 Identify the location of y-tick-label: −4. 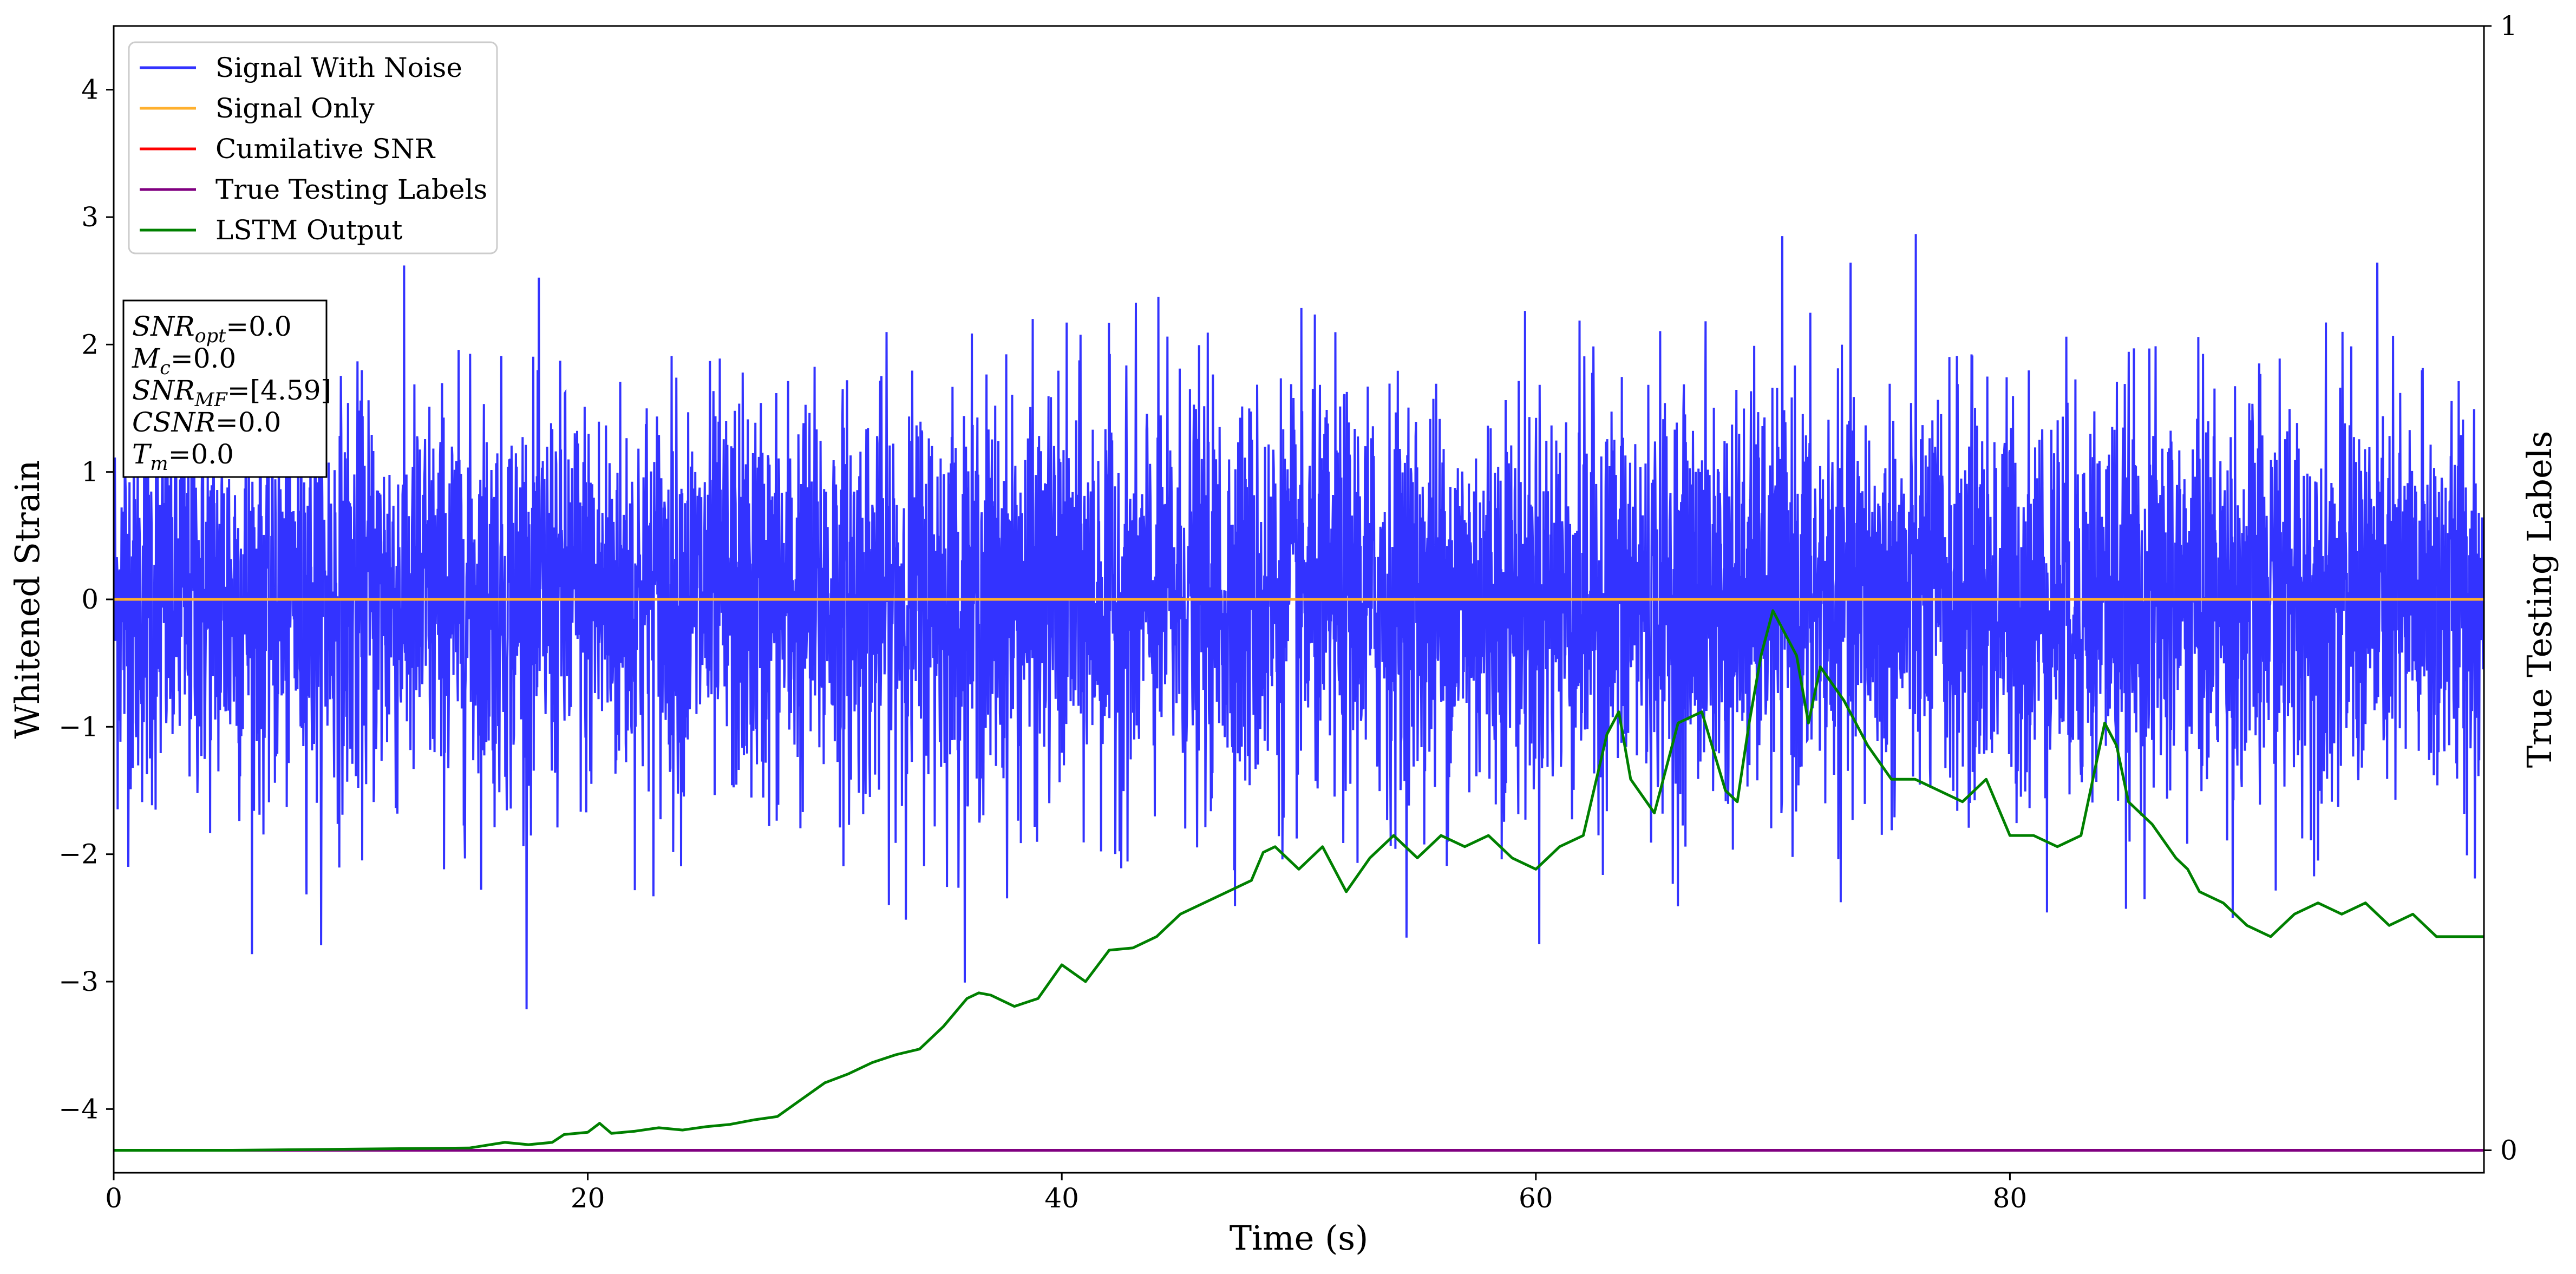
(78, 1109).